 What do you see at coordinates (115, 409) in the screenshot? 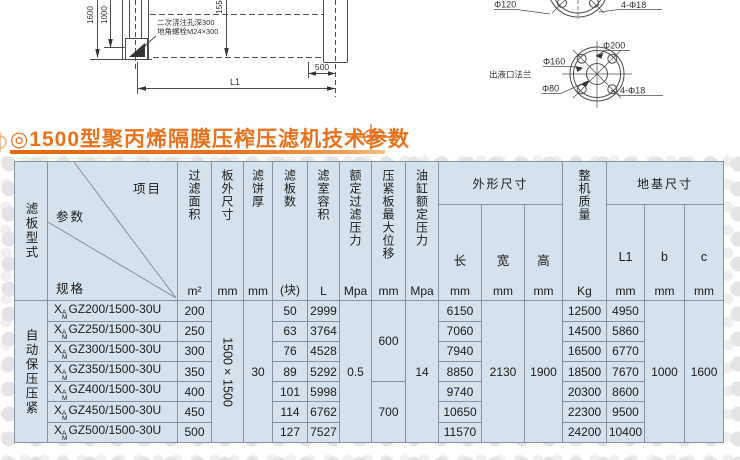
I see `model-number: GZ450/1500-30U` at bounding box center [115, 409].